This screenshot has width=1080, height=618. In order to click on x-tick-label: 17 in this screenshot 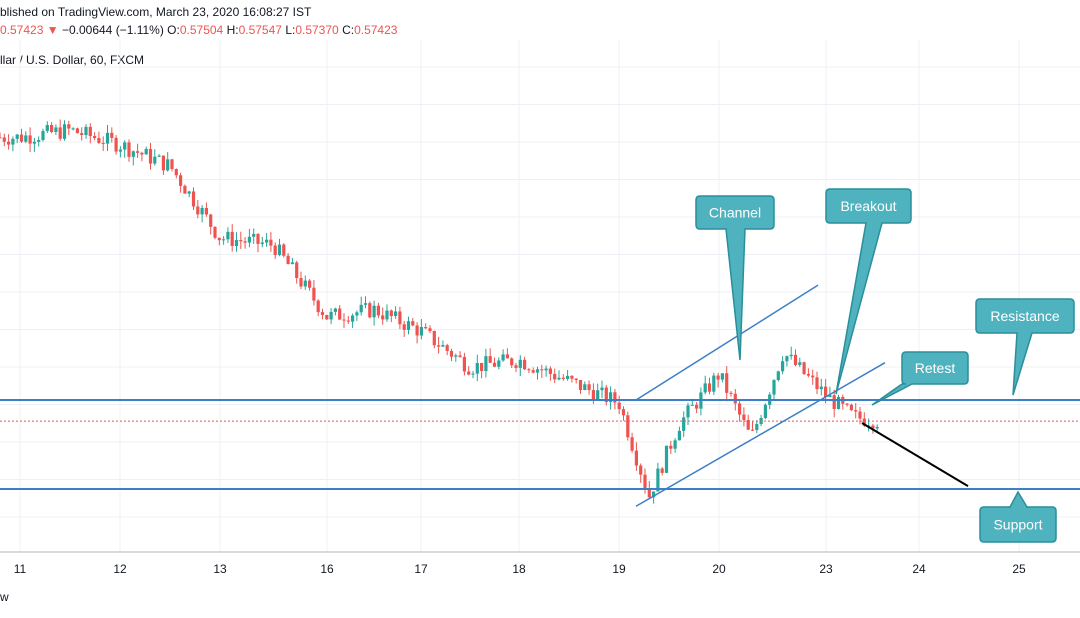, I will do `click(421, 569)`.